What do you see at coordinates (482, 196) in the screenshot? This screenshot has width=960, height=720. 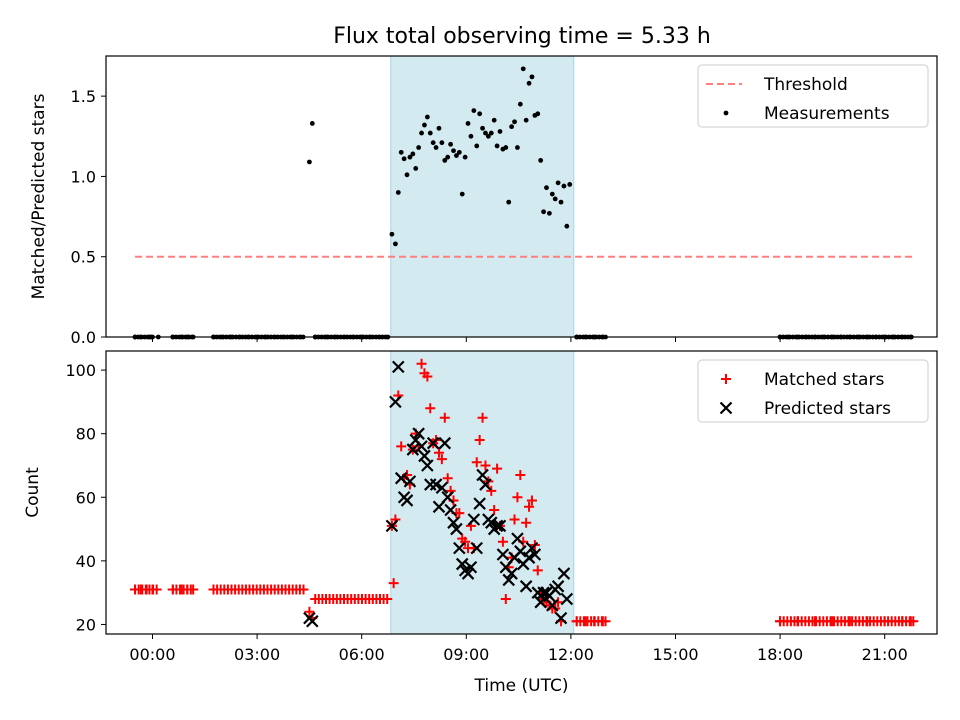 I see `observing-window-top` at bounding box center [482, 196].